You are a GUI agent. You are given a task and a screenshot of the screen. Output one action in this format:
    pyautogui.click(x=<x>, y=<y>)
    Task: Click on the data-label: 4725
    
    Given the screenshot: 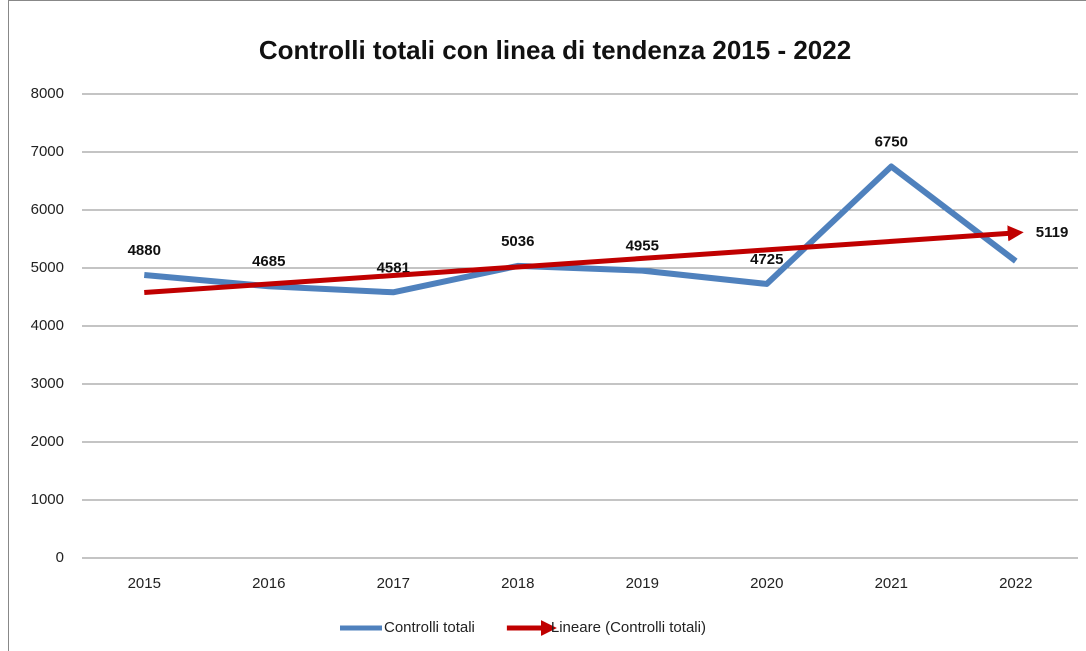 What is the action you would take?
    pyautogui.click(x=766, y=259)
    